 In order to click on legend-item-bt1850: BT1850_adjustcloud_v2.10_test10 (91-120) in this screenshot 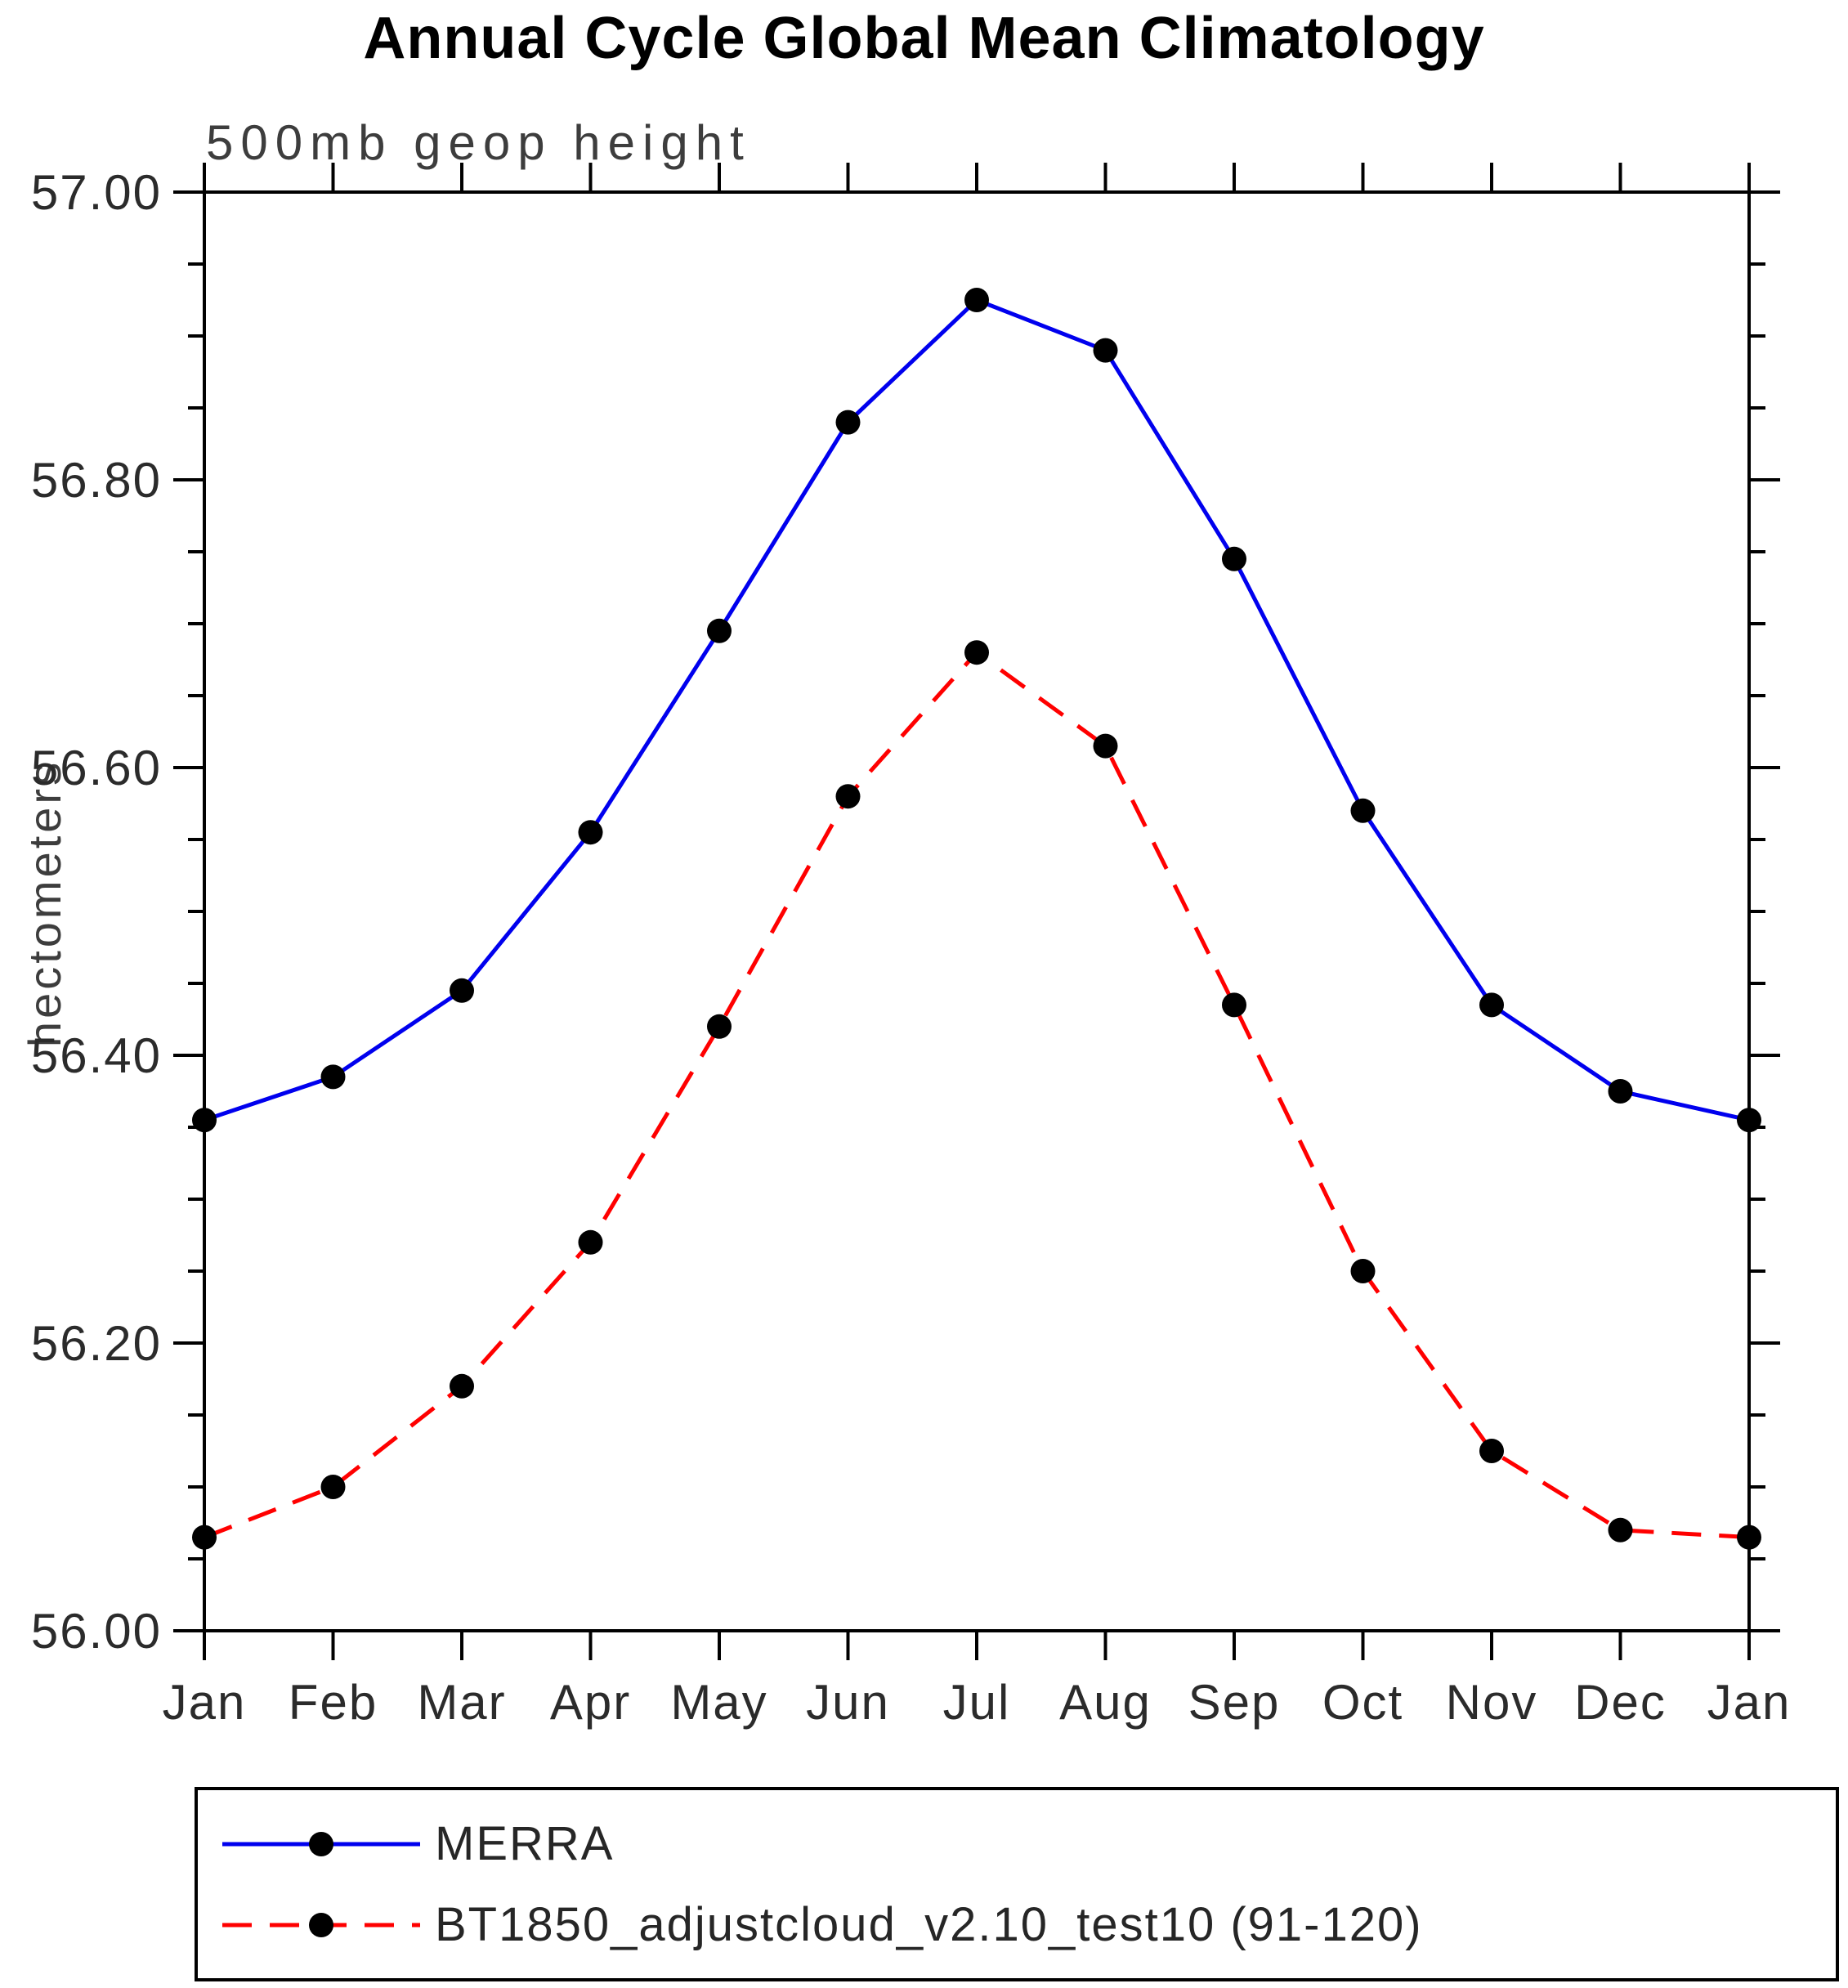, I will do `click(1027, 1924)`.